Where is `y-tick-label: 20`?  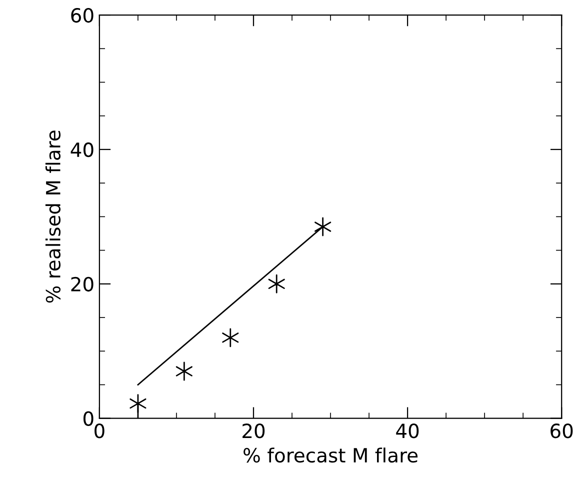 y-tick-label: 20 is located at coordinates (82, 284).